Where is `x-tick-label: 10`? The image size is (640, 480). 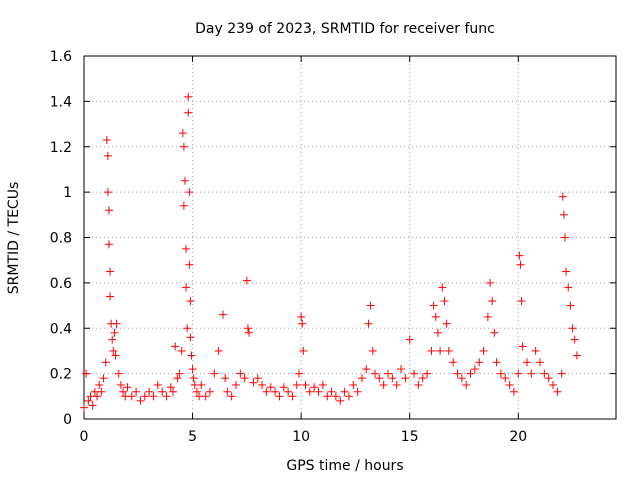
x-tick-label: 10 is located at coordinates (301, 437).